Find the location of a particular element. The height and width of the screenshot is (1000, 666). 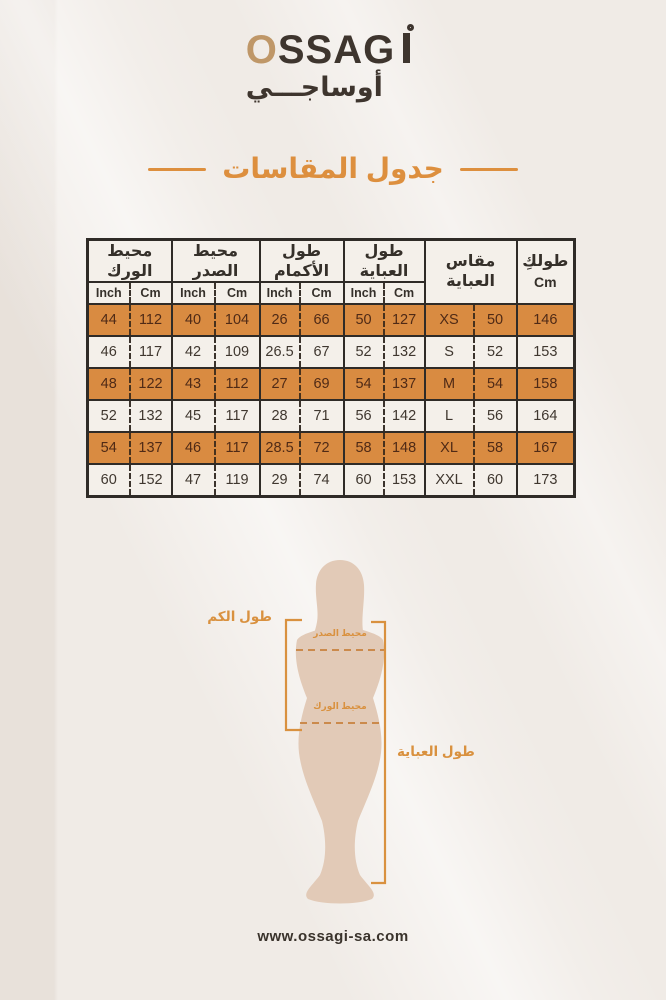

unit-hip-cm: Cm is located at coordinates (150, 293).